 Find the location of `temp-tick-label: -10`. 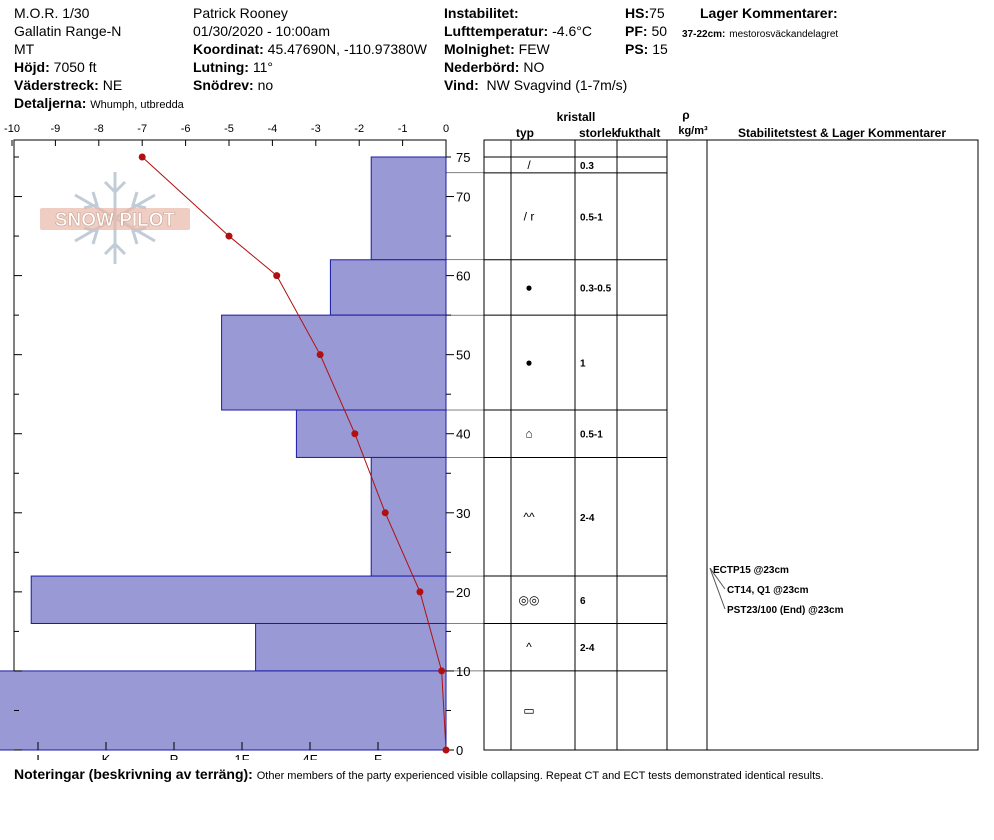

temp-tick-label: -10 is located at coordinates (12, 129).